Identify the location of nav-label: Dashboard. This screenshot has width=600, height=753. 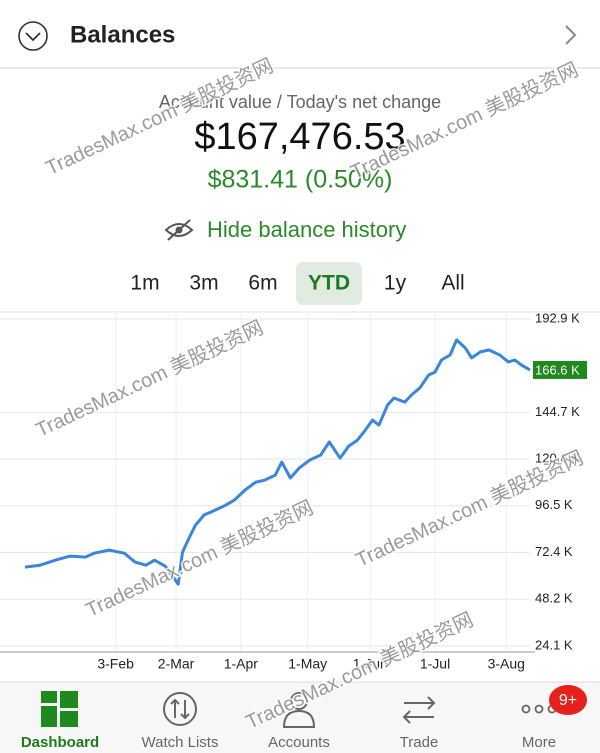
(60, 742).